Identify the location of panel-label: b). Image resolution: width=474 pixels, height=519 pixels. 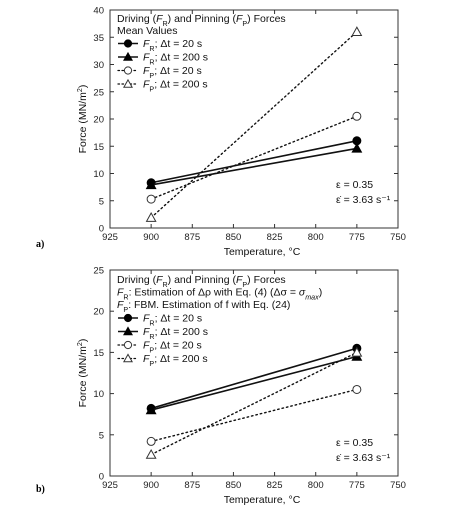
(40, 489).